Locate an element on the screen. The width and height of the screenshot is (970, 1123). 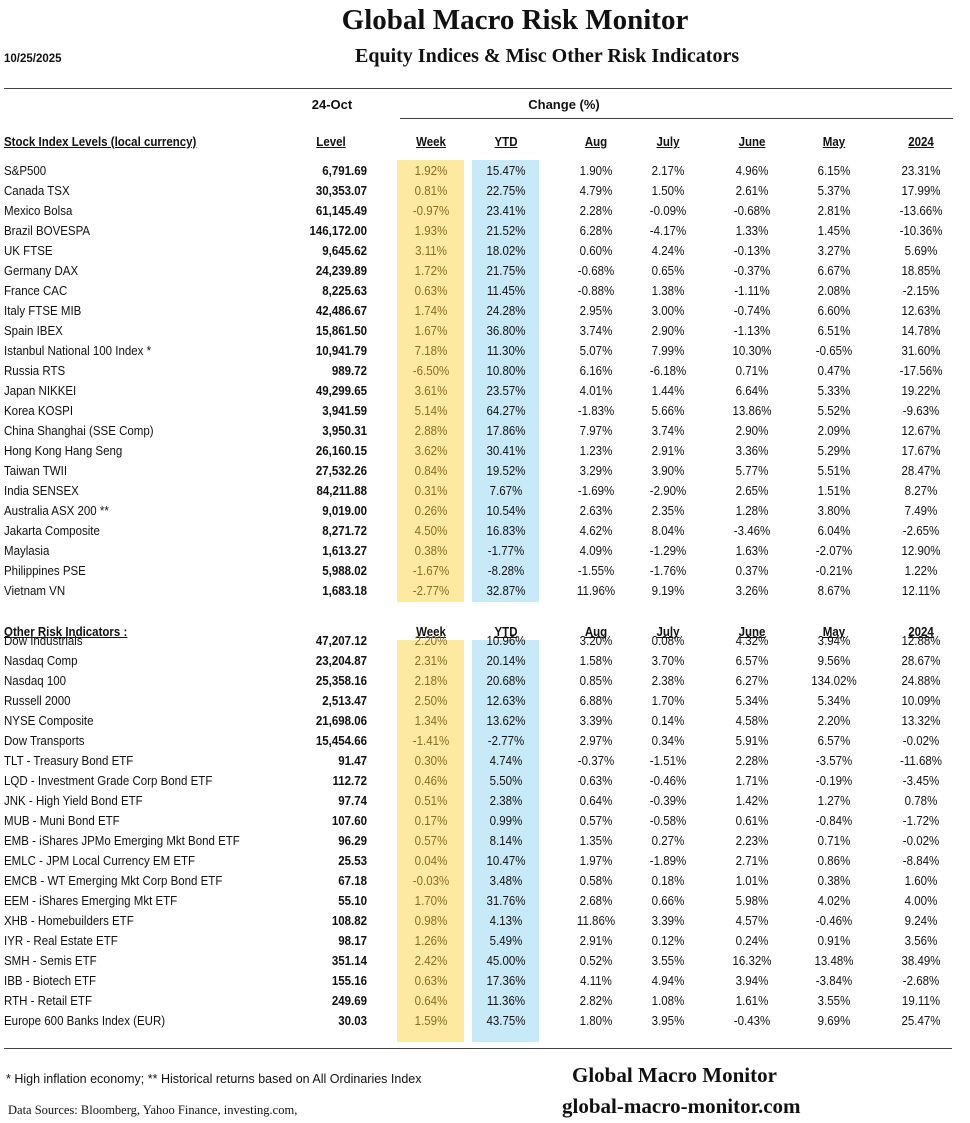
row-name: EMLC - JPM Local Currency EM ETF is located at coordinates (100, 861).